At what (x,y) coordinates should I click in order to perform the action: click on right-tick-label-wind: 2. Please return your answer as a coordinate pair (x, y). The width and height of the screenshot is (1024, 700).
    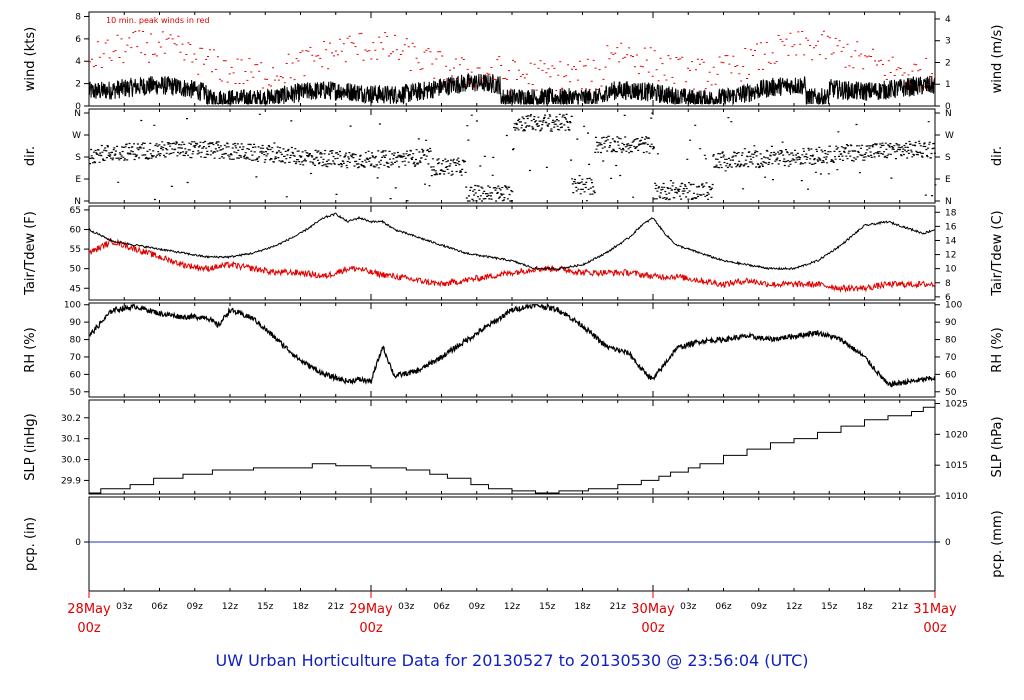
    Looking at the image, I should click on (948, 63).